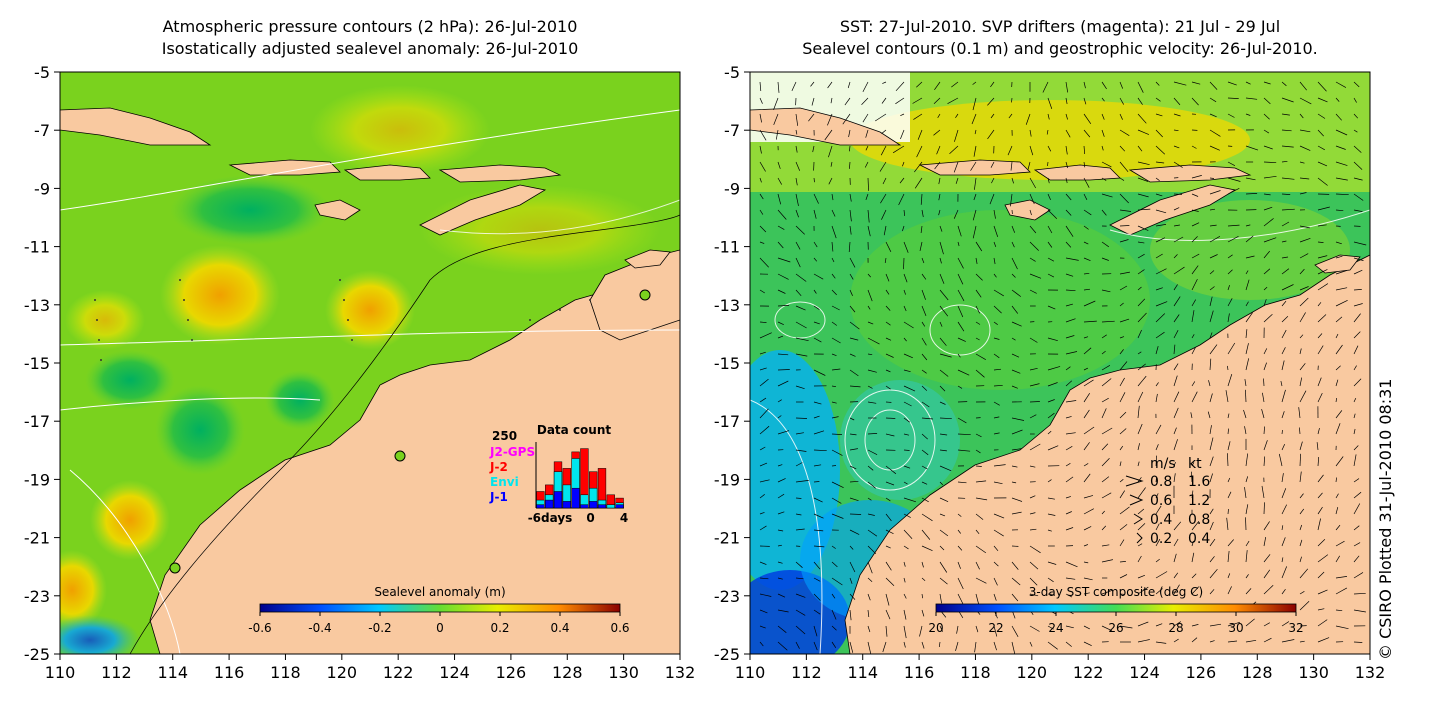 This screenshot has height=720, width=1440. What do you see at coordinates (439, 623) in the screenshot?
I see `anomaly-colorbar-ticks: -0.6 -0.4 -0.2 0 0.2 0.4 0.6` at bounding box center [439, 623].